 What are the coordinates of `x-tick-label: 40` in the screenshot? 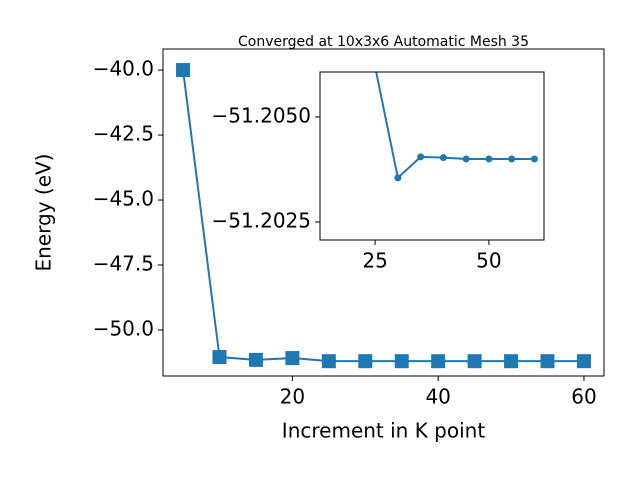 It's located at (437, 397).